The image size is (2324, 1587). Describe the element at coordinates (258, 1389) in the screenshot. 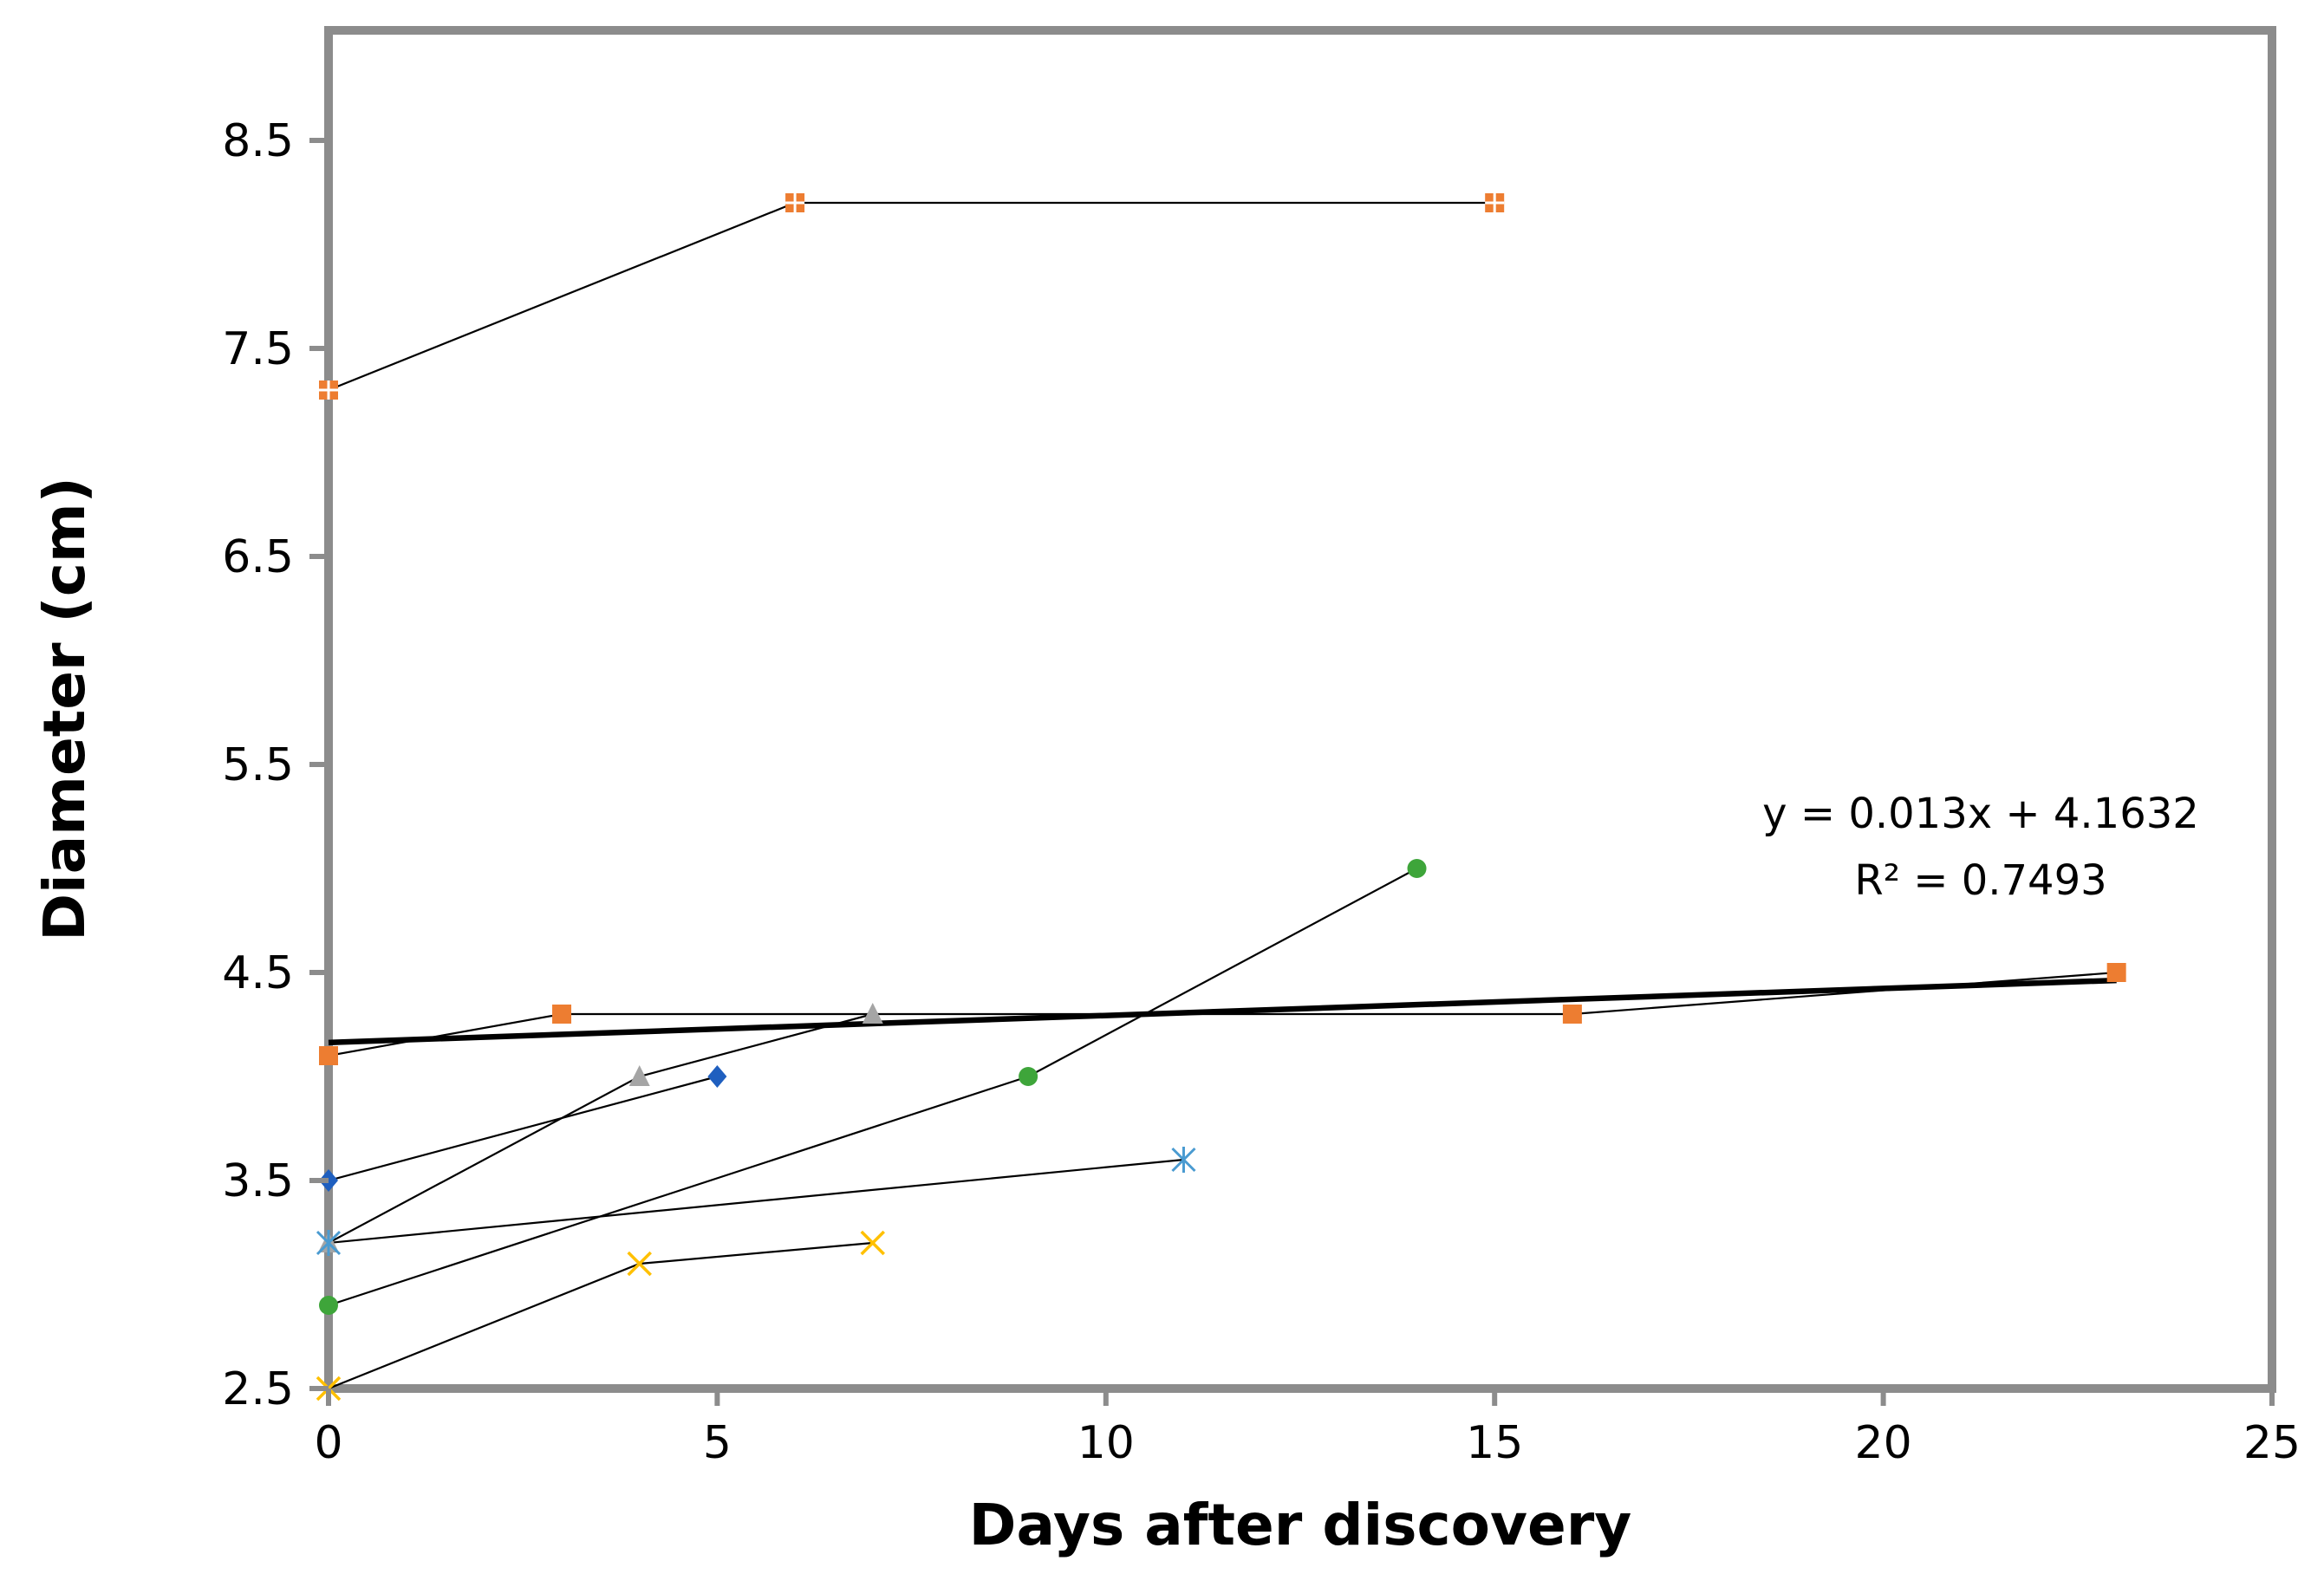

I see `y-tick-label: 2.5` at that location.